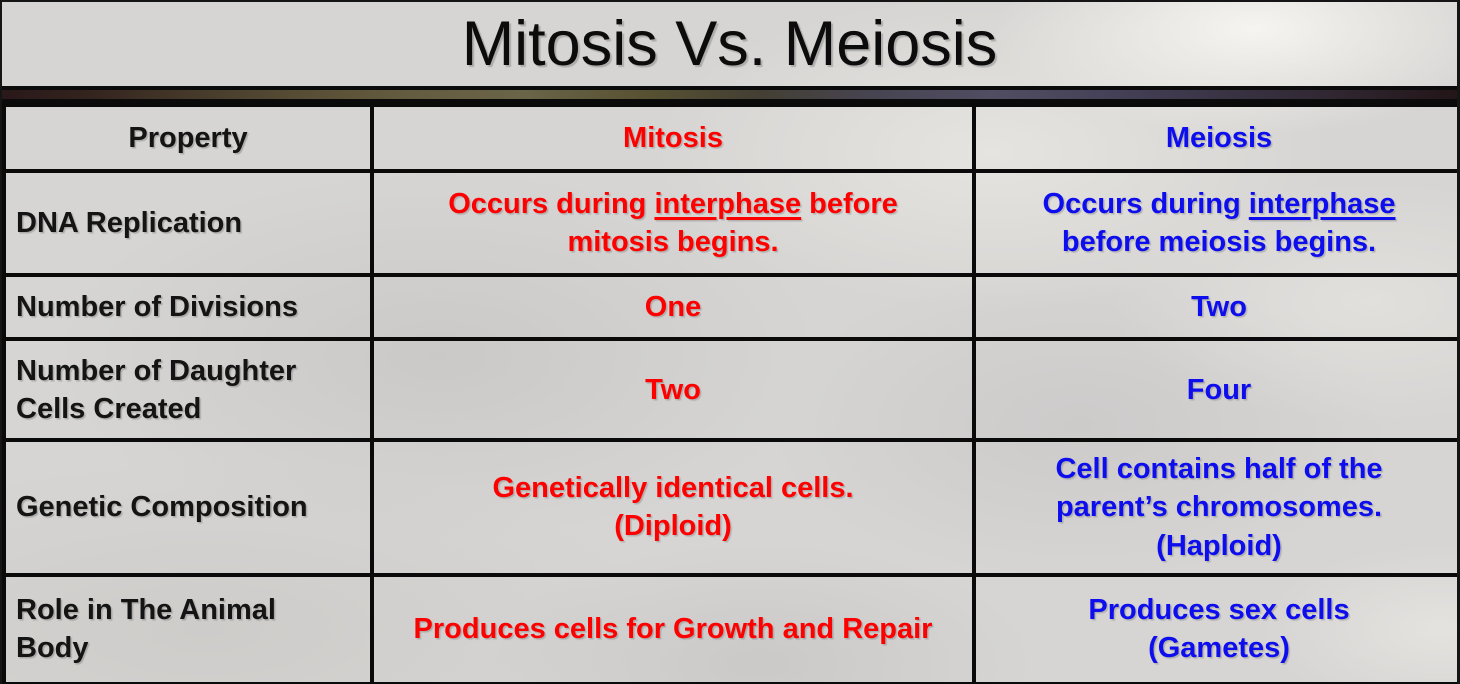  I want to click on title-band: Mitosis Vs. Meiosis, so click(729, 44).